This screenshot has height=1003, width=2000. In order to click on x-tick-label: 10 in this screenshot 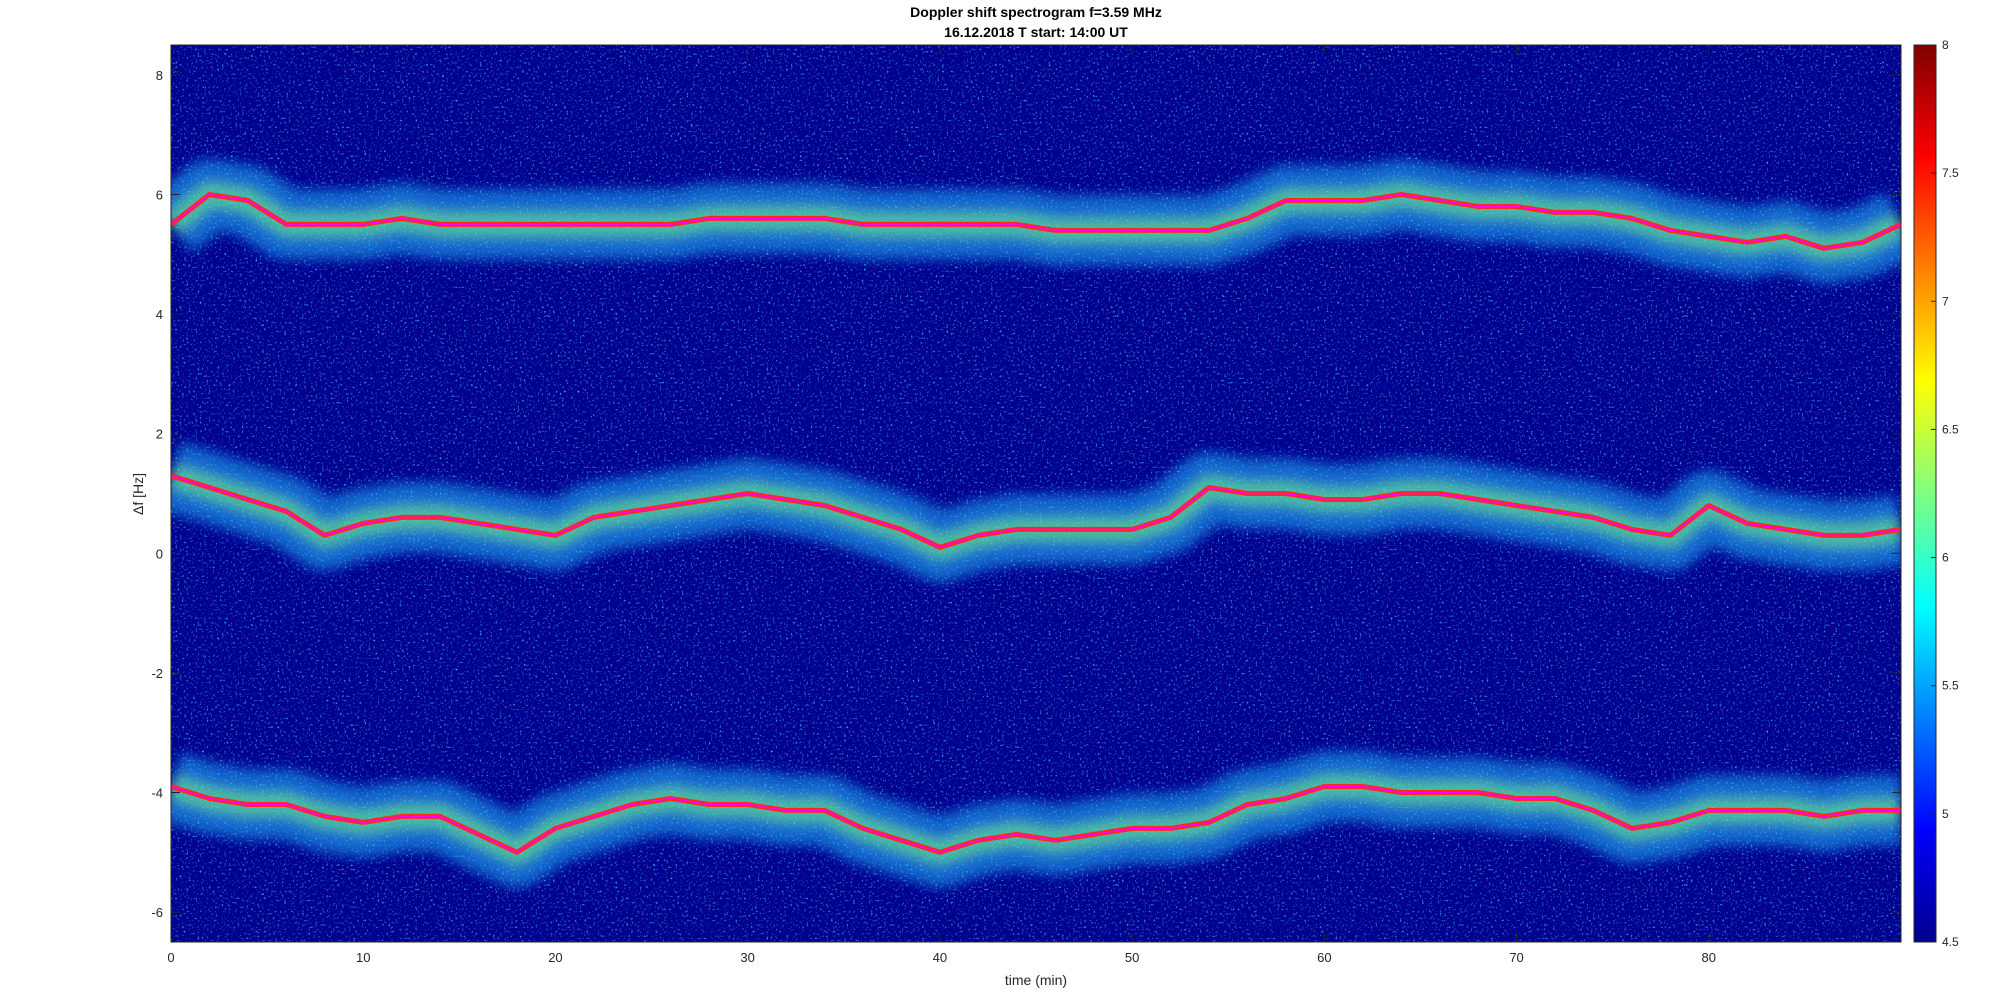, I will do `click(363, 957)`.